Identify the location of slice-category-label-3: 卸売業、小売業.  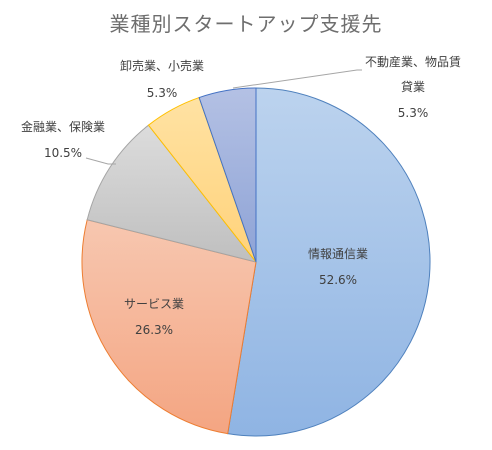
(162, 65).